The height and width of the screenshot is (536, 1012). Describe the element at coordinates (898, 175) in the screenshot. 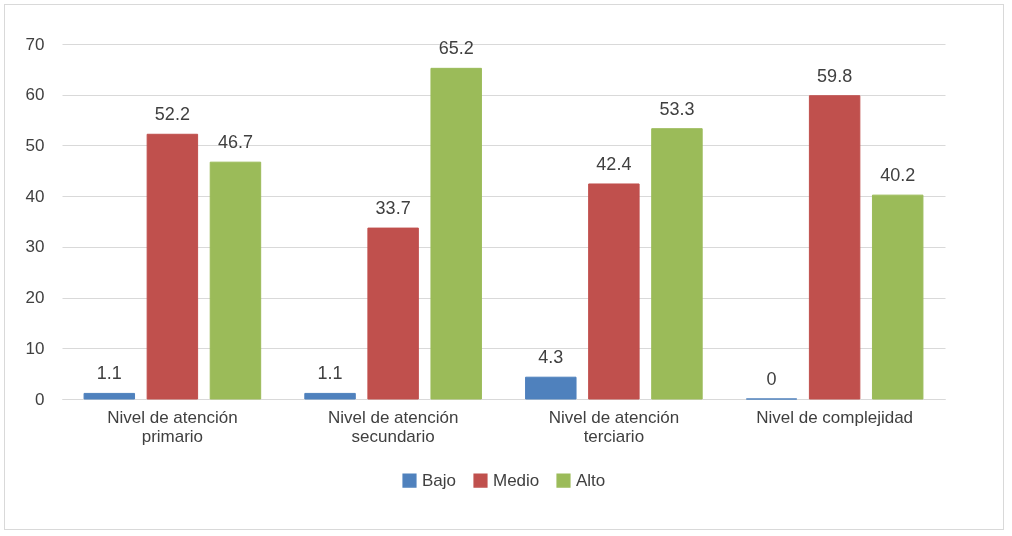

I see `data-label: 40.2` at that location.